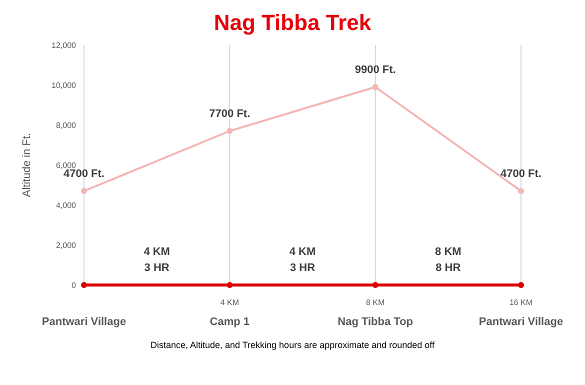  What do you see at coordinates (376, 302) in the screenshot?
I see `text: 8 KM` at bounding box center [376, 302].